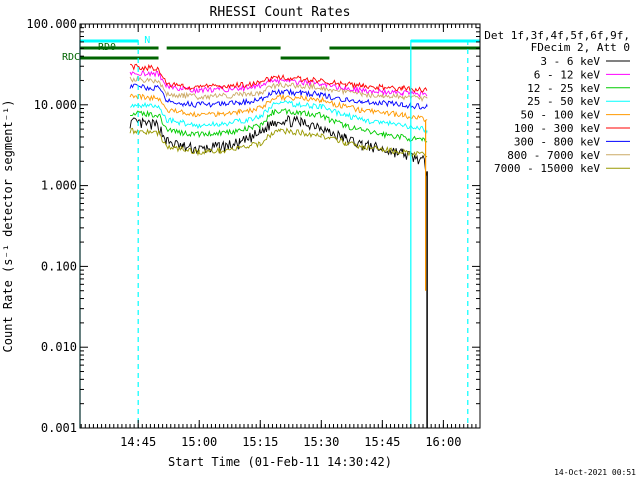  Describe the element at coordinates (557, 35) in the screenshot. I see `legend-header-line: Det 1f,3f,4f,5f,6f,9f,` at that location.